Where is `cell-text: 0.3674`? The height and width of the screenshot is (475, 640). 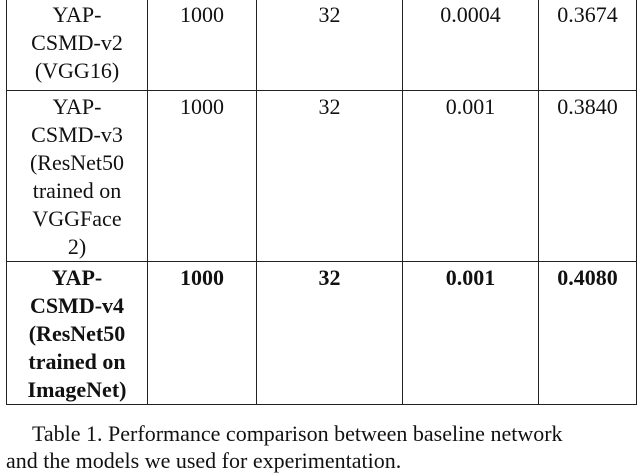
cell-text: 0.3674 is located at coordinates (587, 14).